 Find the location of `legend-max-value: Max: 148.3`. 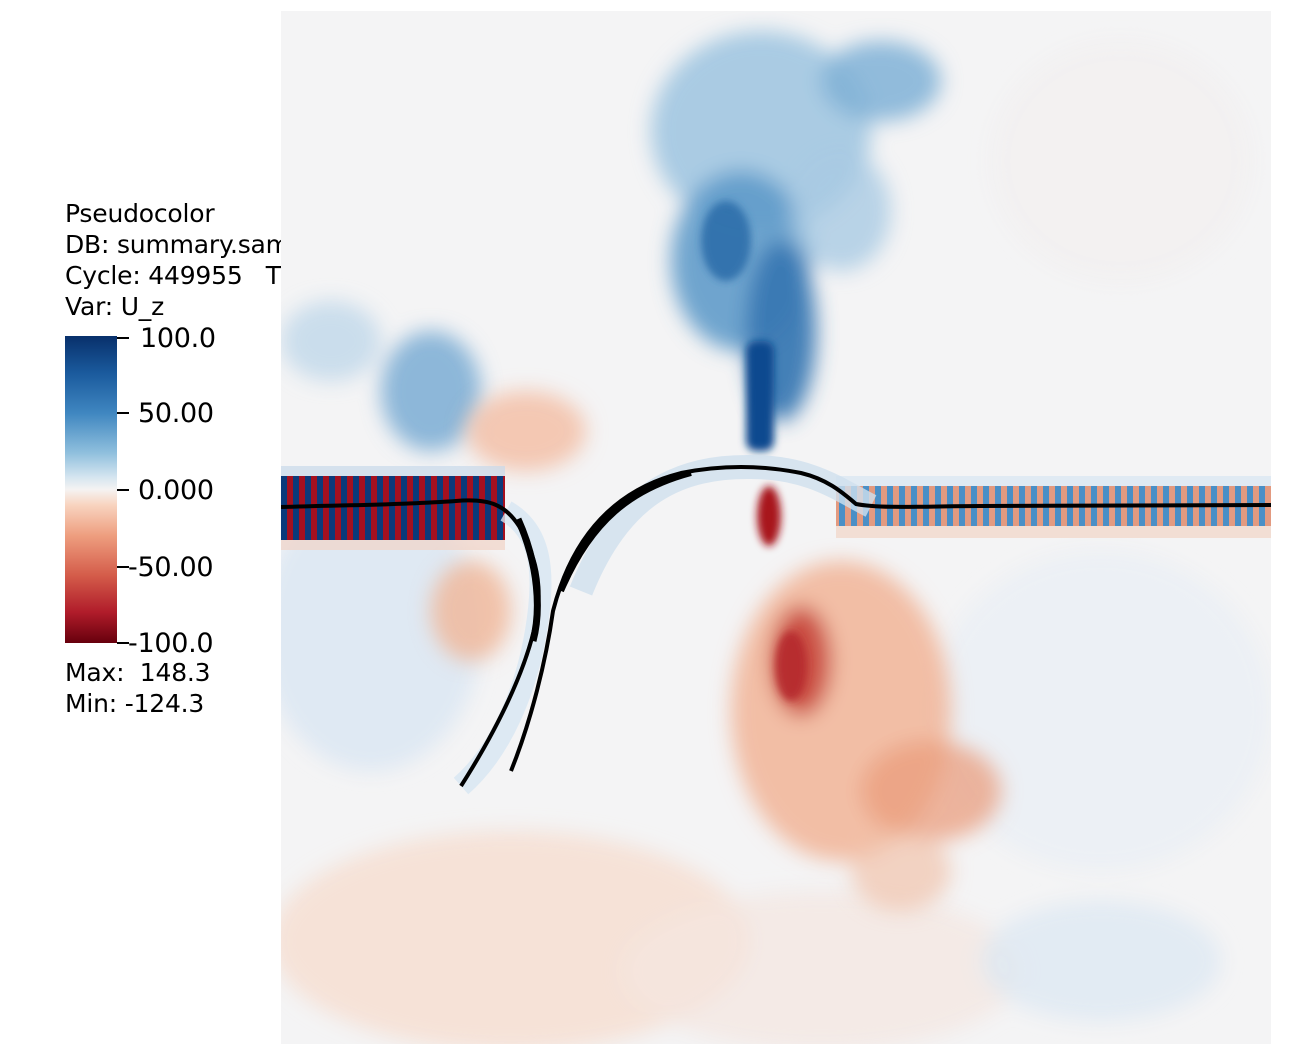

legend-max-value: Max: 148.3 is located at coordinates (138, 672).